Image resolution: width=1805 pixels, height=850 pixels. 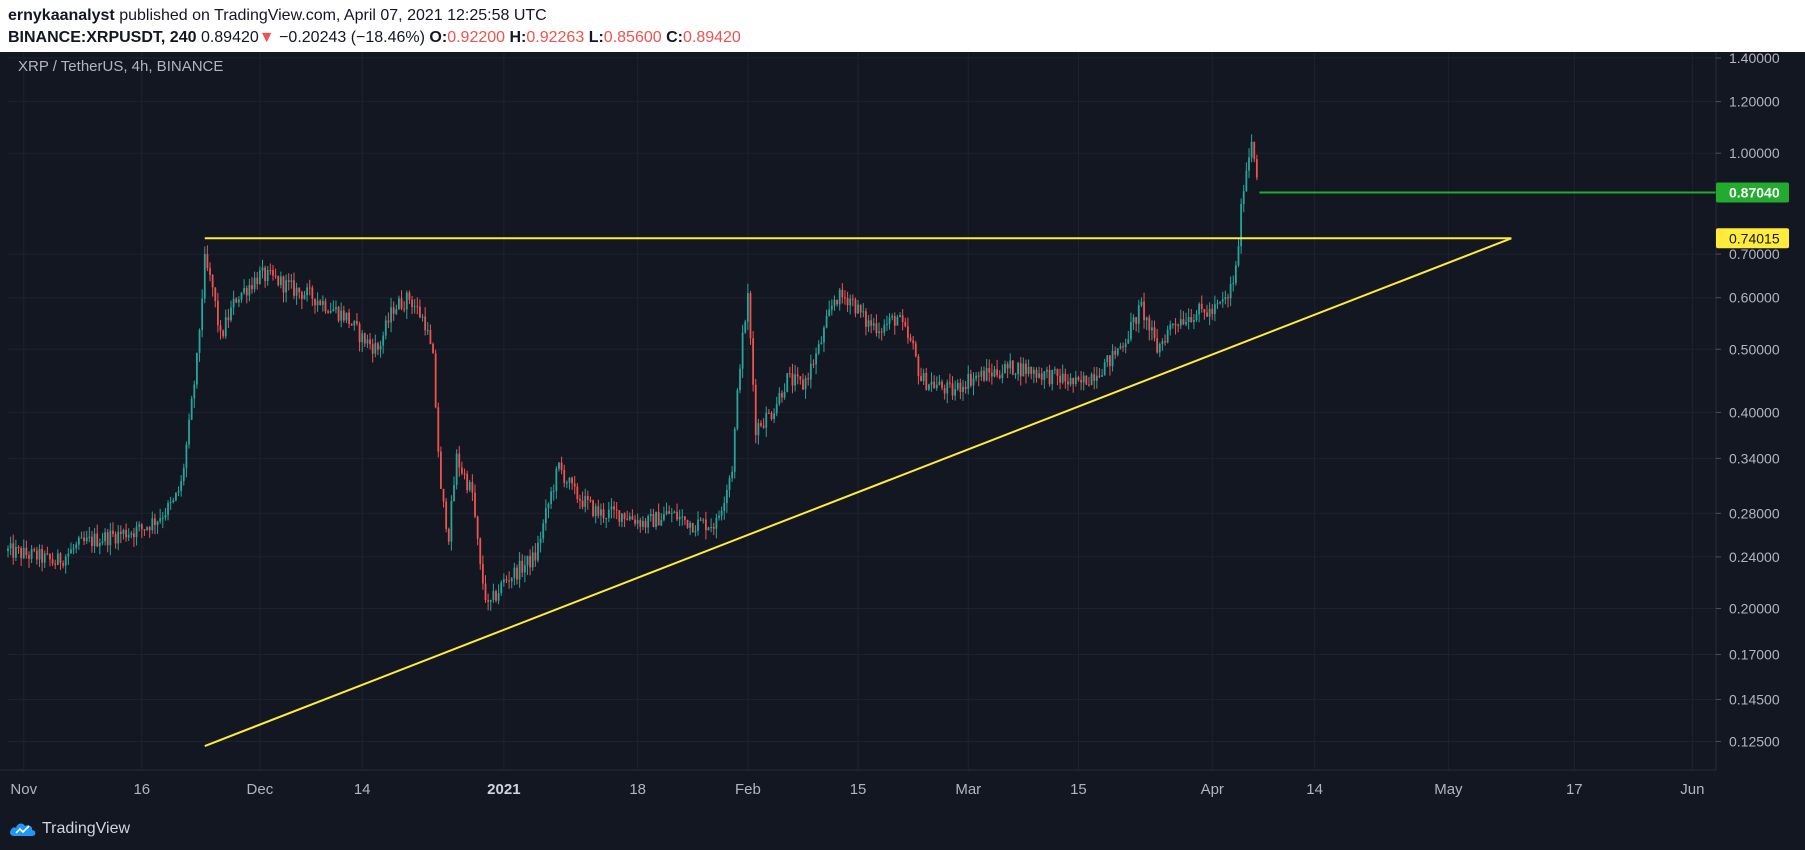 I want to click on close-label: C:, so click(x=674, y=37).